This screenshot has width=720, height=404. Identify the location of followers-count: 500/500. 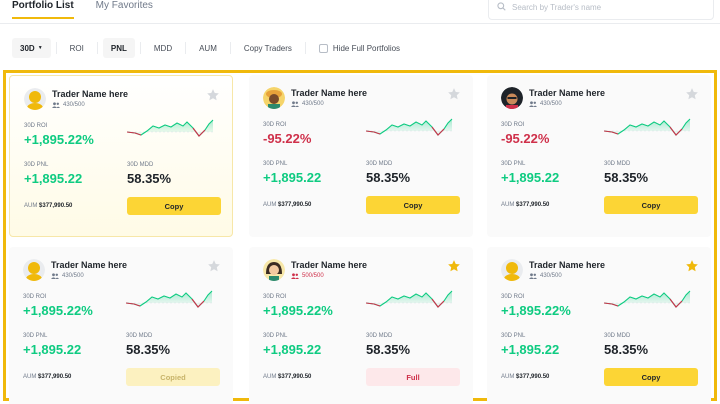
(307, 276).